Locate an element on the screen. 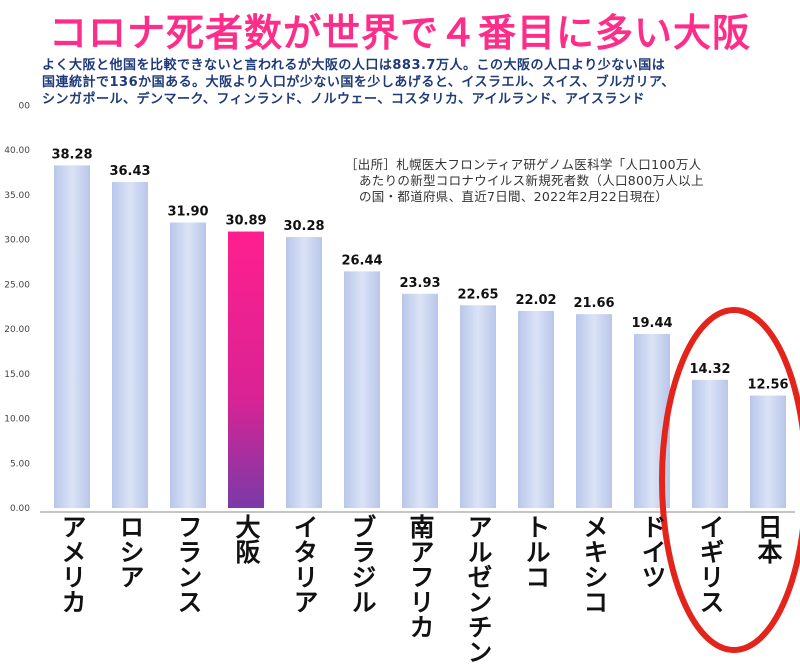 The width and height of the screenshot is (800, 664). value-label: 30.28 is located at coordinates (303, 226).